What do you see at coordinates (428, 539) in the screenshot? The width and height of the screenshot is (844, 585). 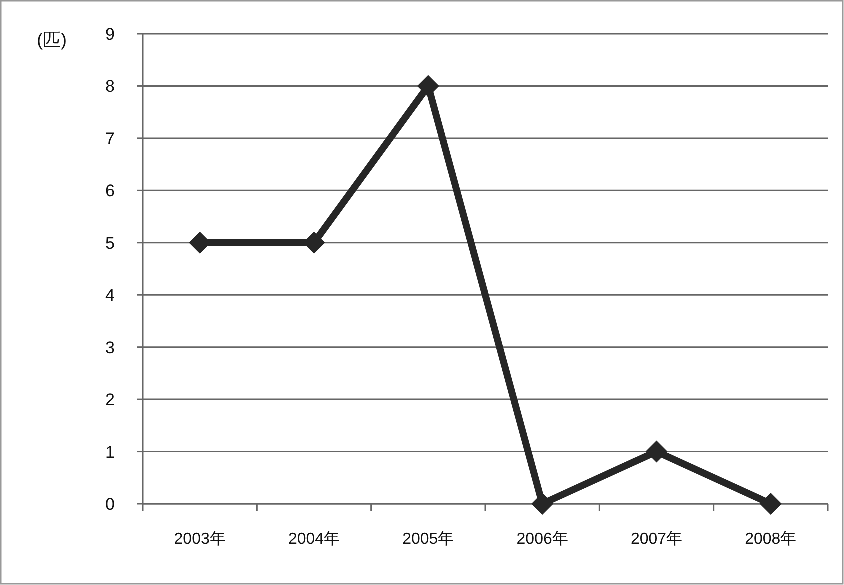 I see `x-tick-label: 2005年` at bounding box center [428, 539].